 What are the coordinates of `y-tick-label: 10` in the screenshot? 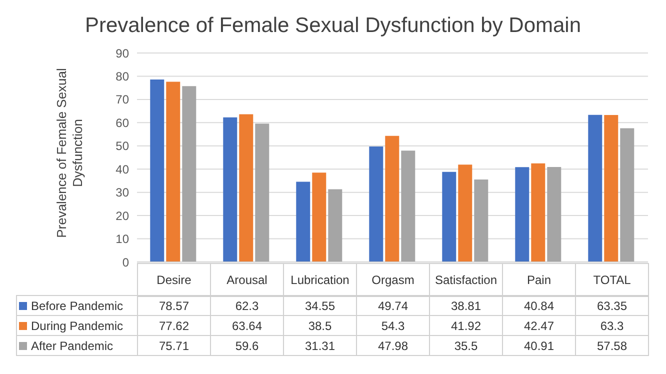 It's located at (123, 239).